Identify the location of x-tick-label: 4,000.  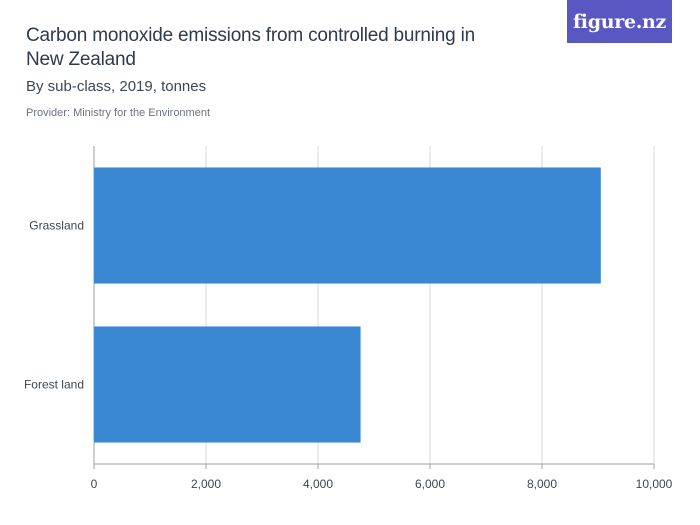
(318, 484).